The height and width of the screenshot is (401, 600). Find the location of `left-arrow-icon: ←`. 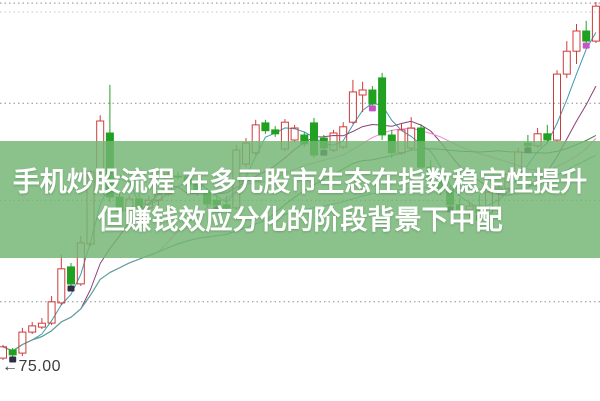

left-arrow-icon: ← is located at coordinates (10, 366).